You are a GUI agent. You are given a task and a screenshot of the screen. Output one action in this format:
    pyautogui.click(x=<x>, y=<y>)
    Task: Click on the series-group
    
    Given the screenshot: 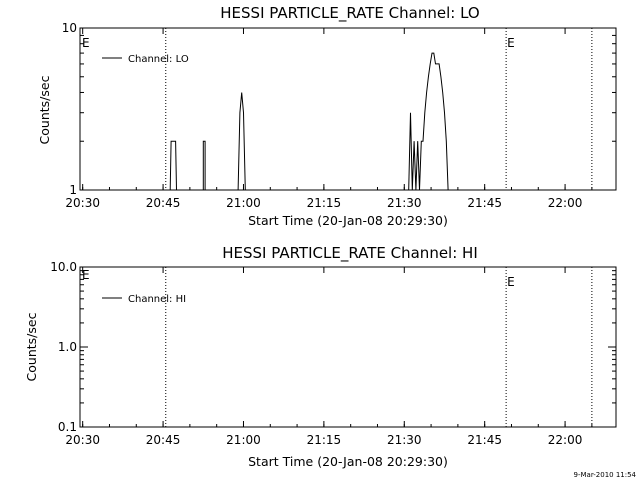 What is the action you would take?
    pyautogui.click(x=312, y=121)
    